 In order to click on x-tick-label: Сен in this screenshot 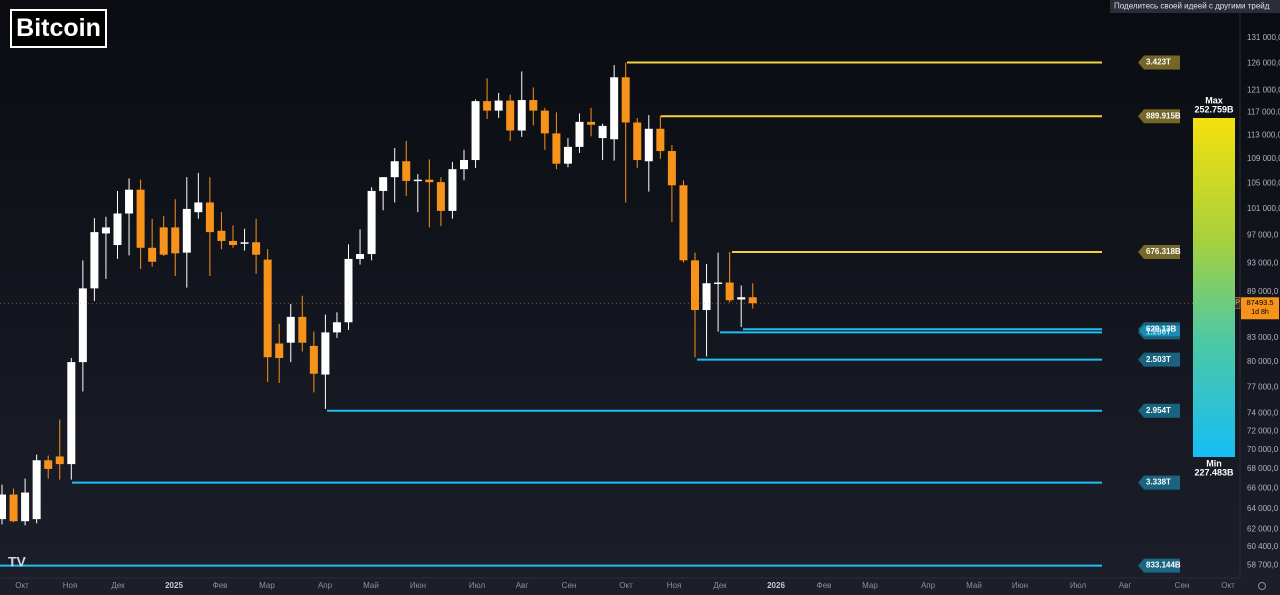, I will do `click(569, 585)`.